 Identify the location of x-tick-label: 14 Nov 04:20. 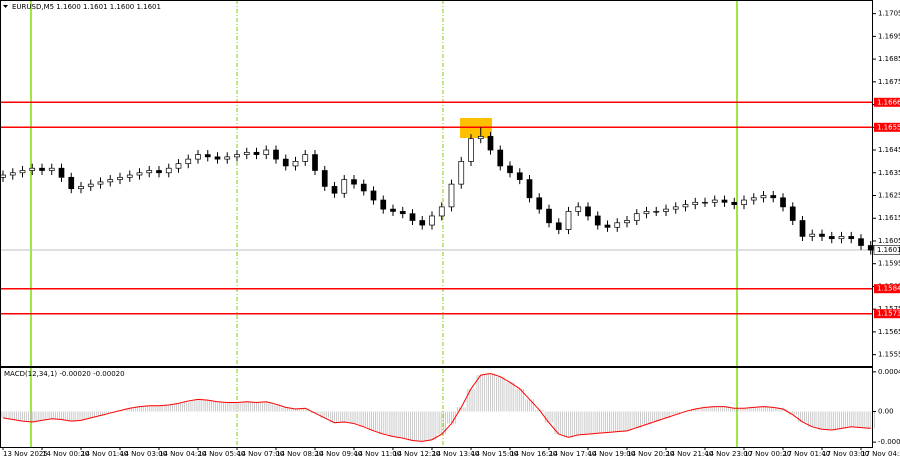
(182, 454).